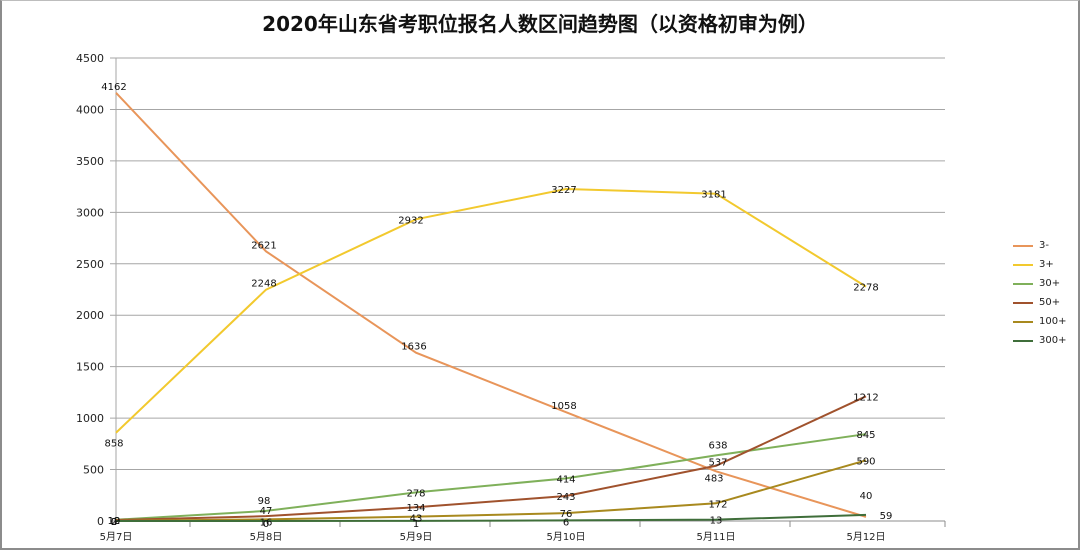  I want to click on y-tick-label: 2500, so click(90, 264).